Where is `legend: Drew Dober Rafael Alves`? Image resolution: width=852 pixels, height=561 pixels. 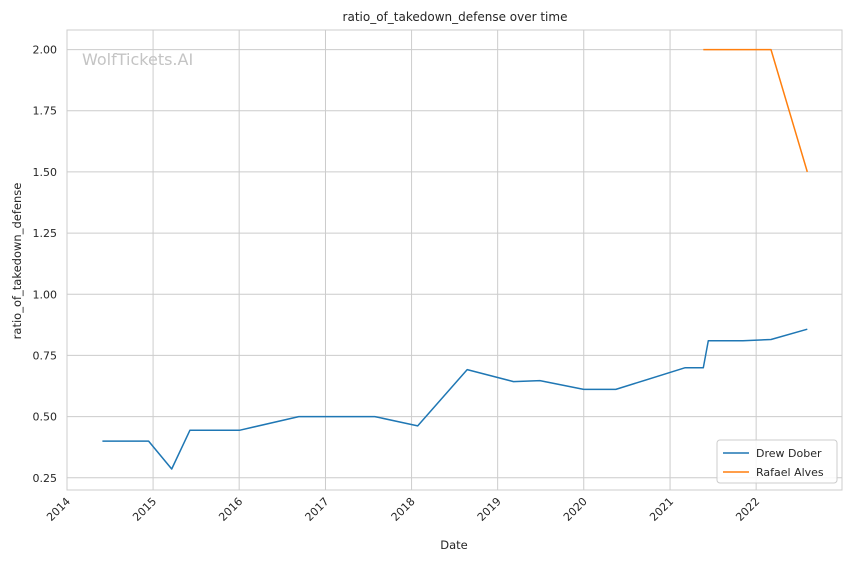 legend: Drew Dober Rafael Alves is located at coordinates (777, 461).